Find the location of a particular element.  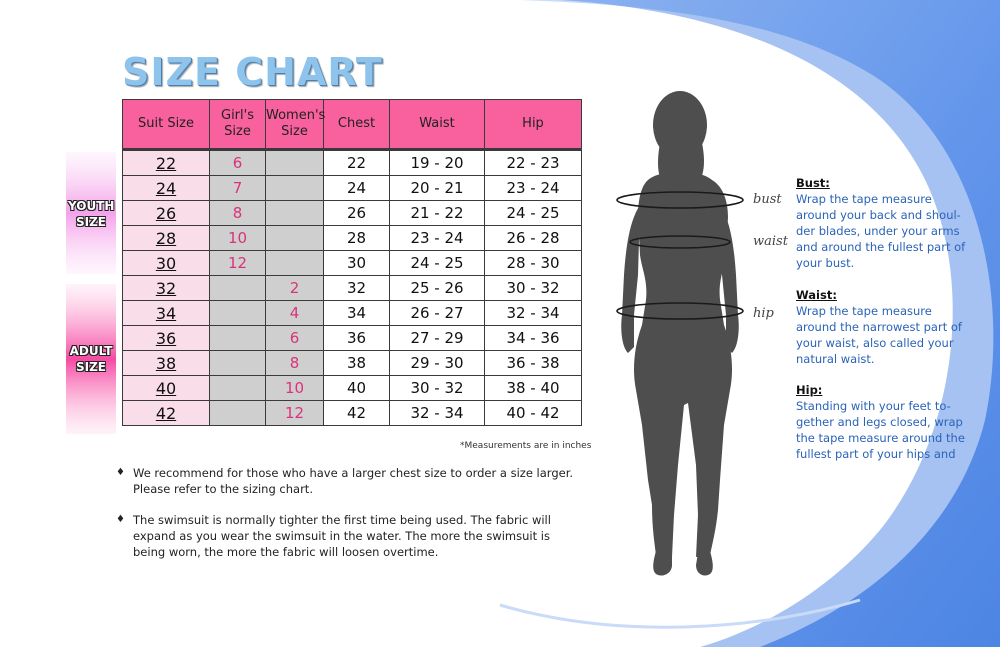

chest-cell: 36 is located at coordinates (356, 338).